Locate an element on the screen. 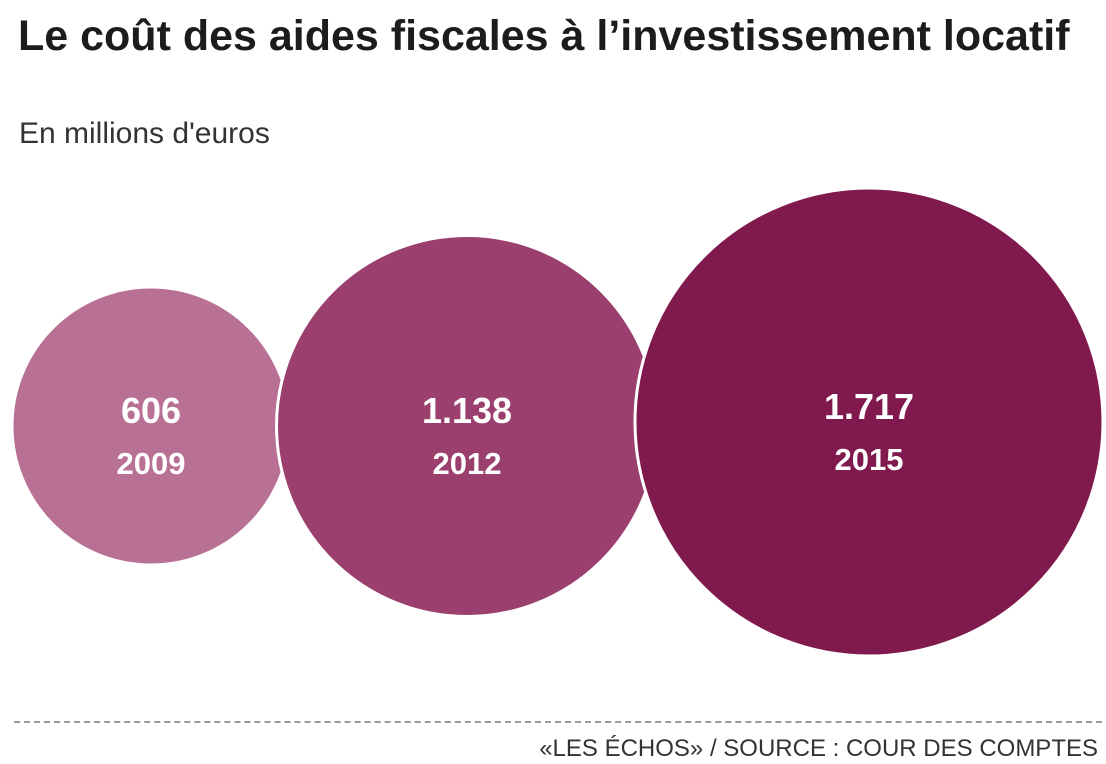 The height and width of the screenshot is (764, 1106). bubble-value-label: 1.717 is located at coordinates (869, 406).